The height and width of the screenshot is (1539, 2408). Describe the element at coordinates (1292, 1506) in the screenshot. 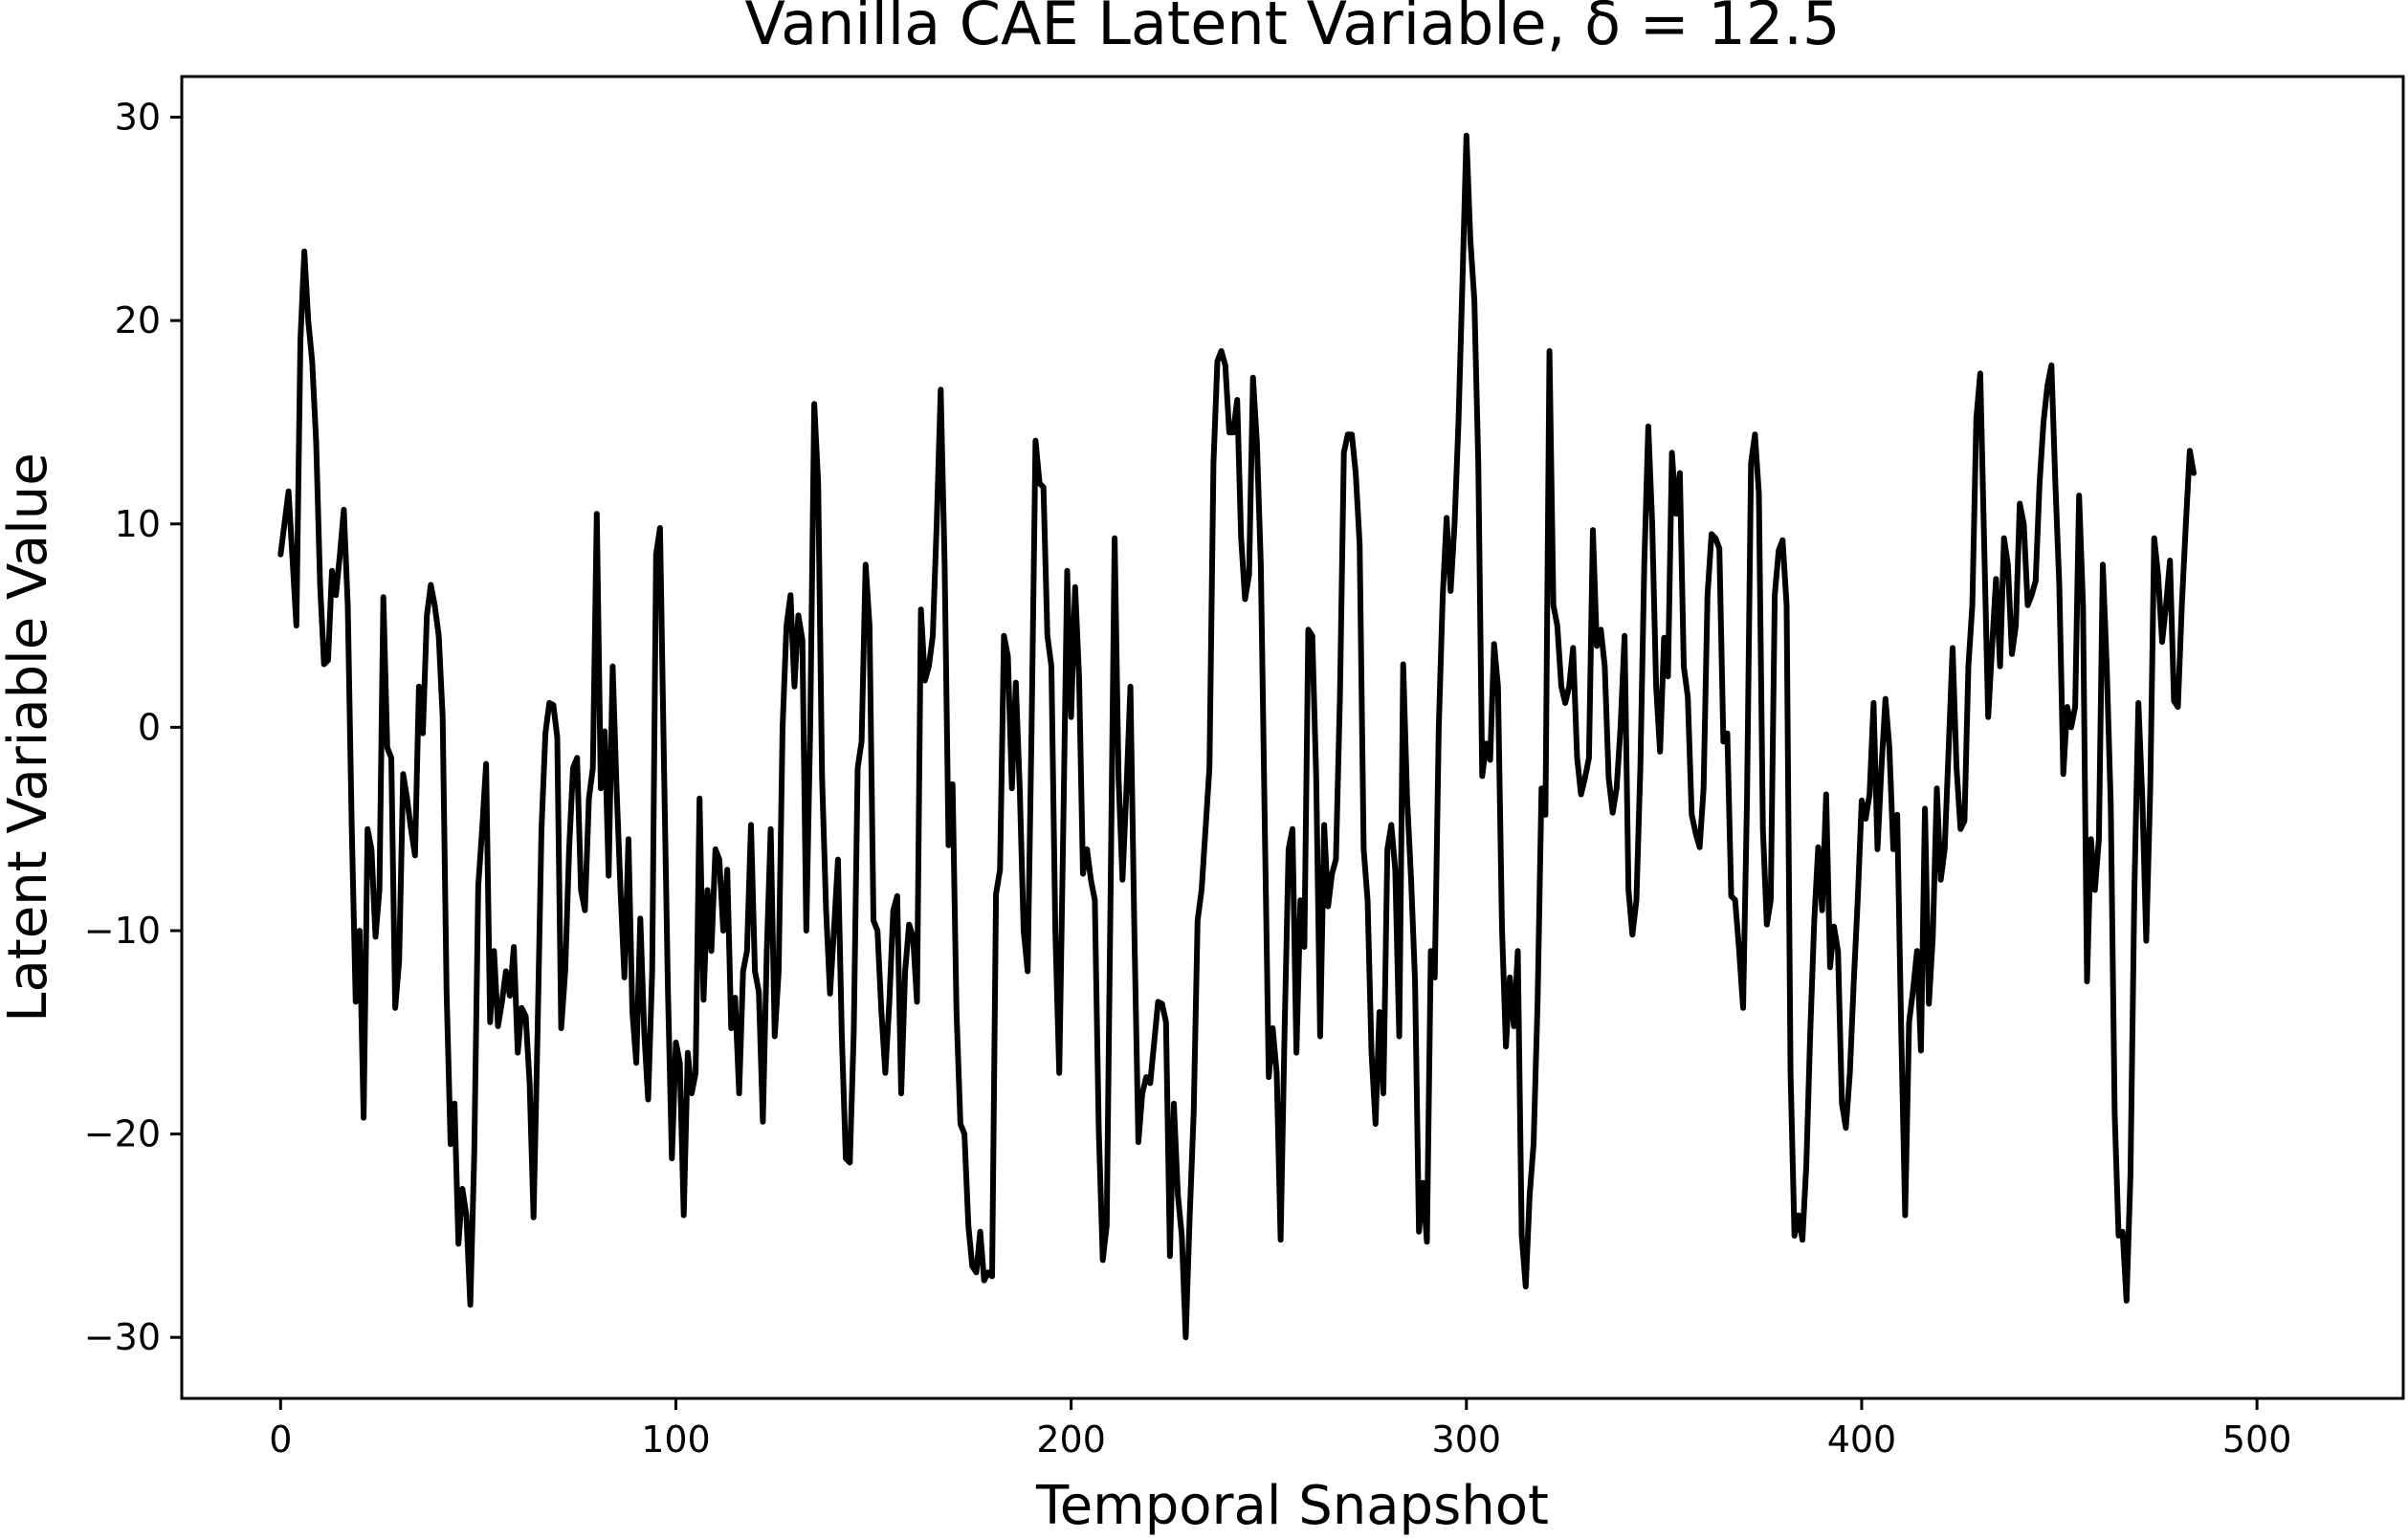

I see `x-axis-label: Temporal Snapshot` at that location.